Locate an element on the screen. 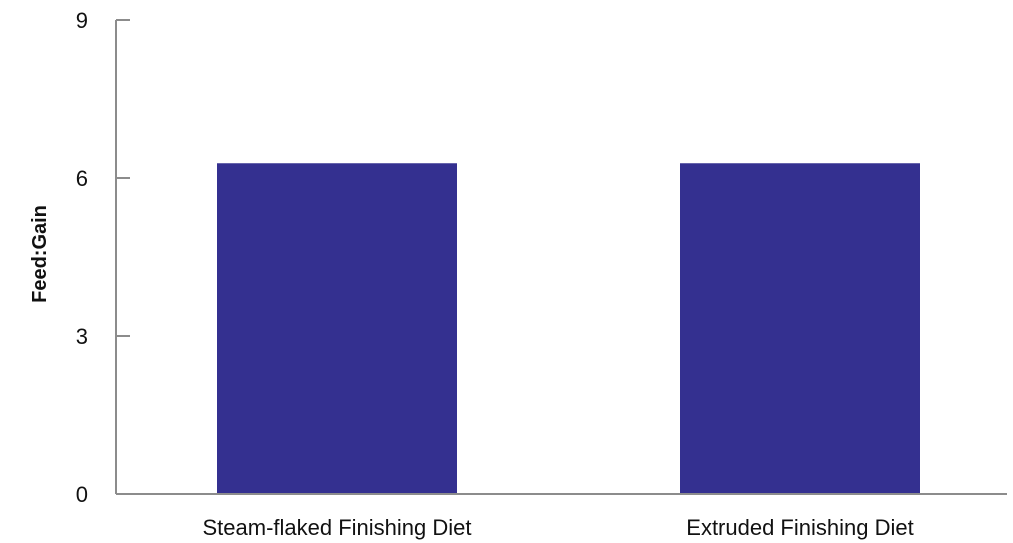 Image resolution: width=1013 pixels, height=543 pixels. y-tick-label: 0 is located at coordinates (82, 494).